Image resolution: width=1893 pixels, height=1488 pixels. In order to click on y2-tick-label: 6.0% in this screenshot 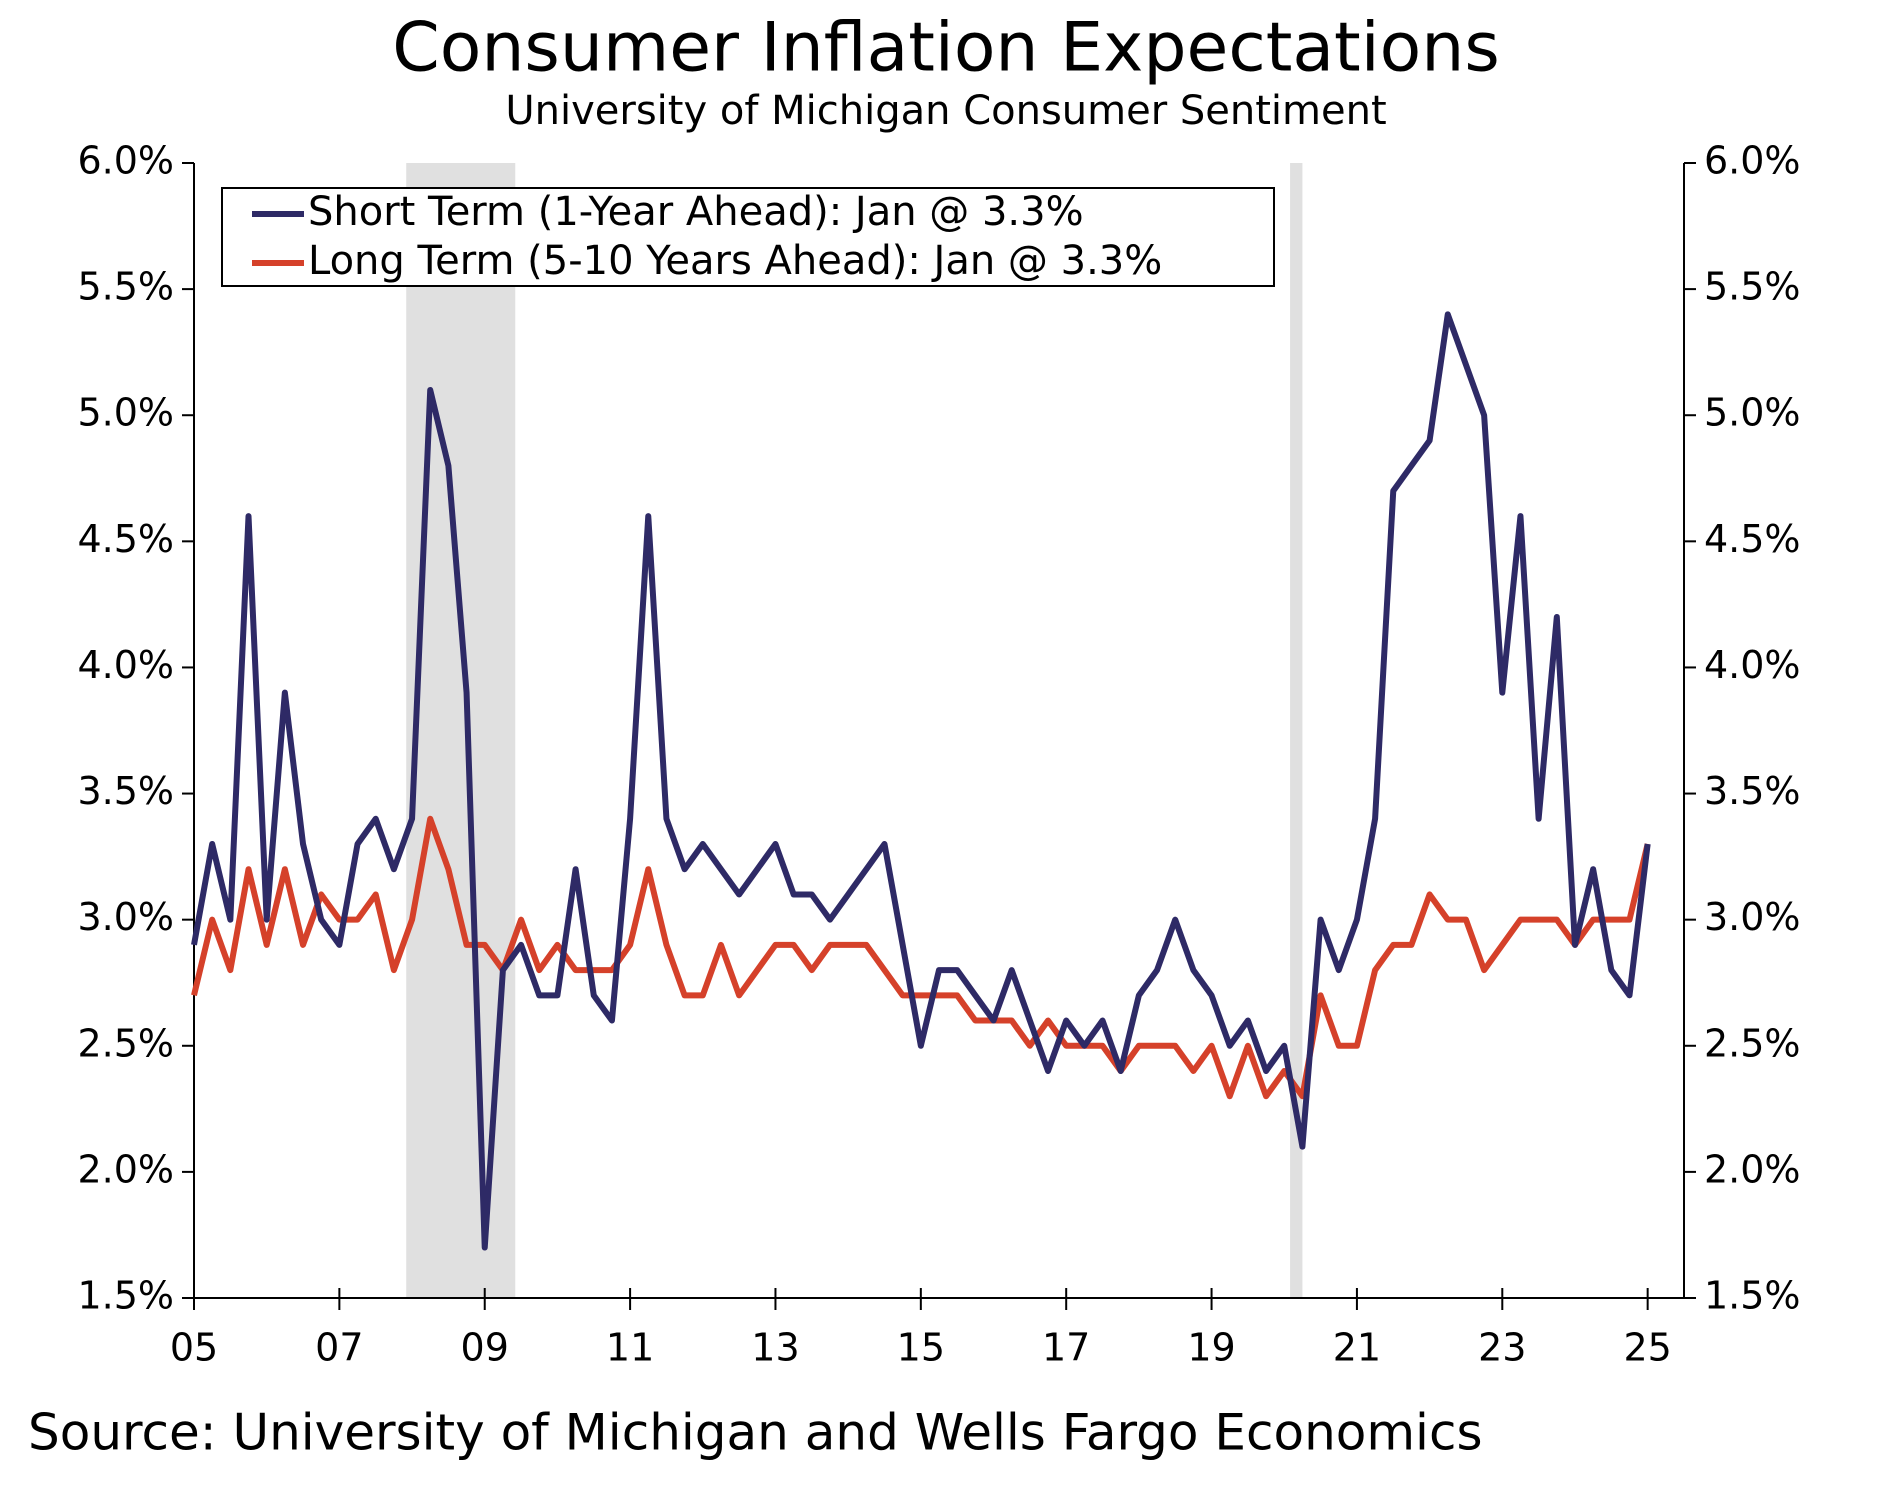, I will do `click(1752, 161)`.